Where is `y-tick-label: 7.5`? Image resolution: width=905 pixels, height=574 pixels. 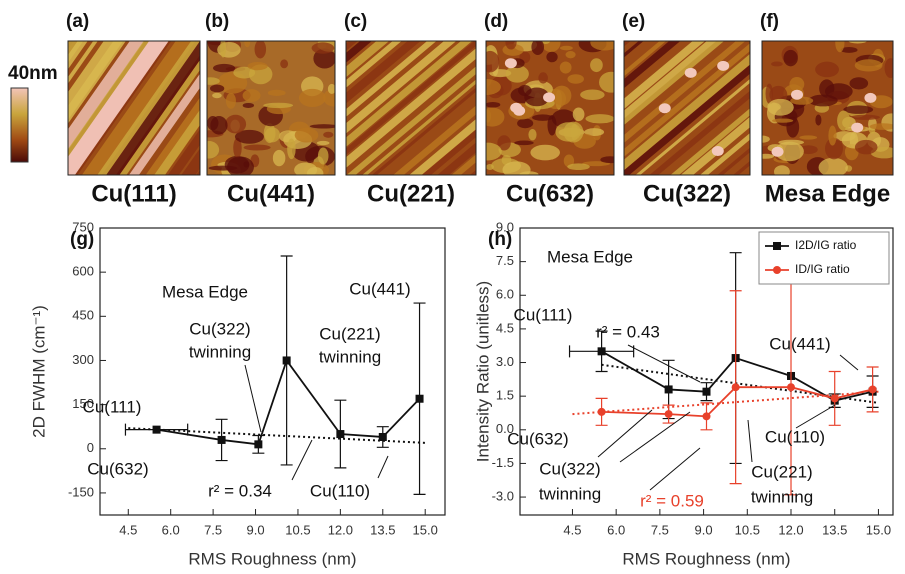 y-tick-label: 7.5 is located at coordinates (505, 260).